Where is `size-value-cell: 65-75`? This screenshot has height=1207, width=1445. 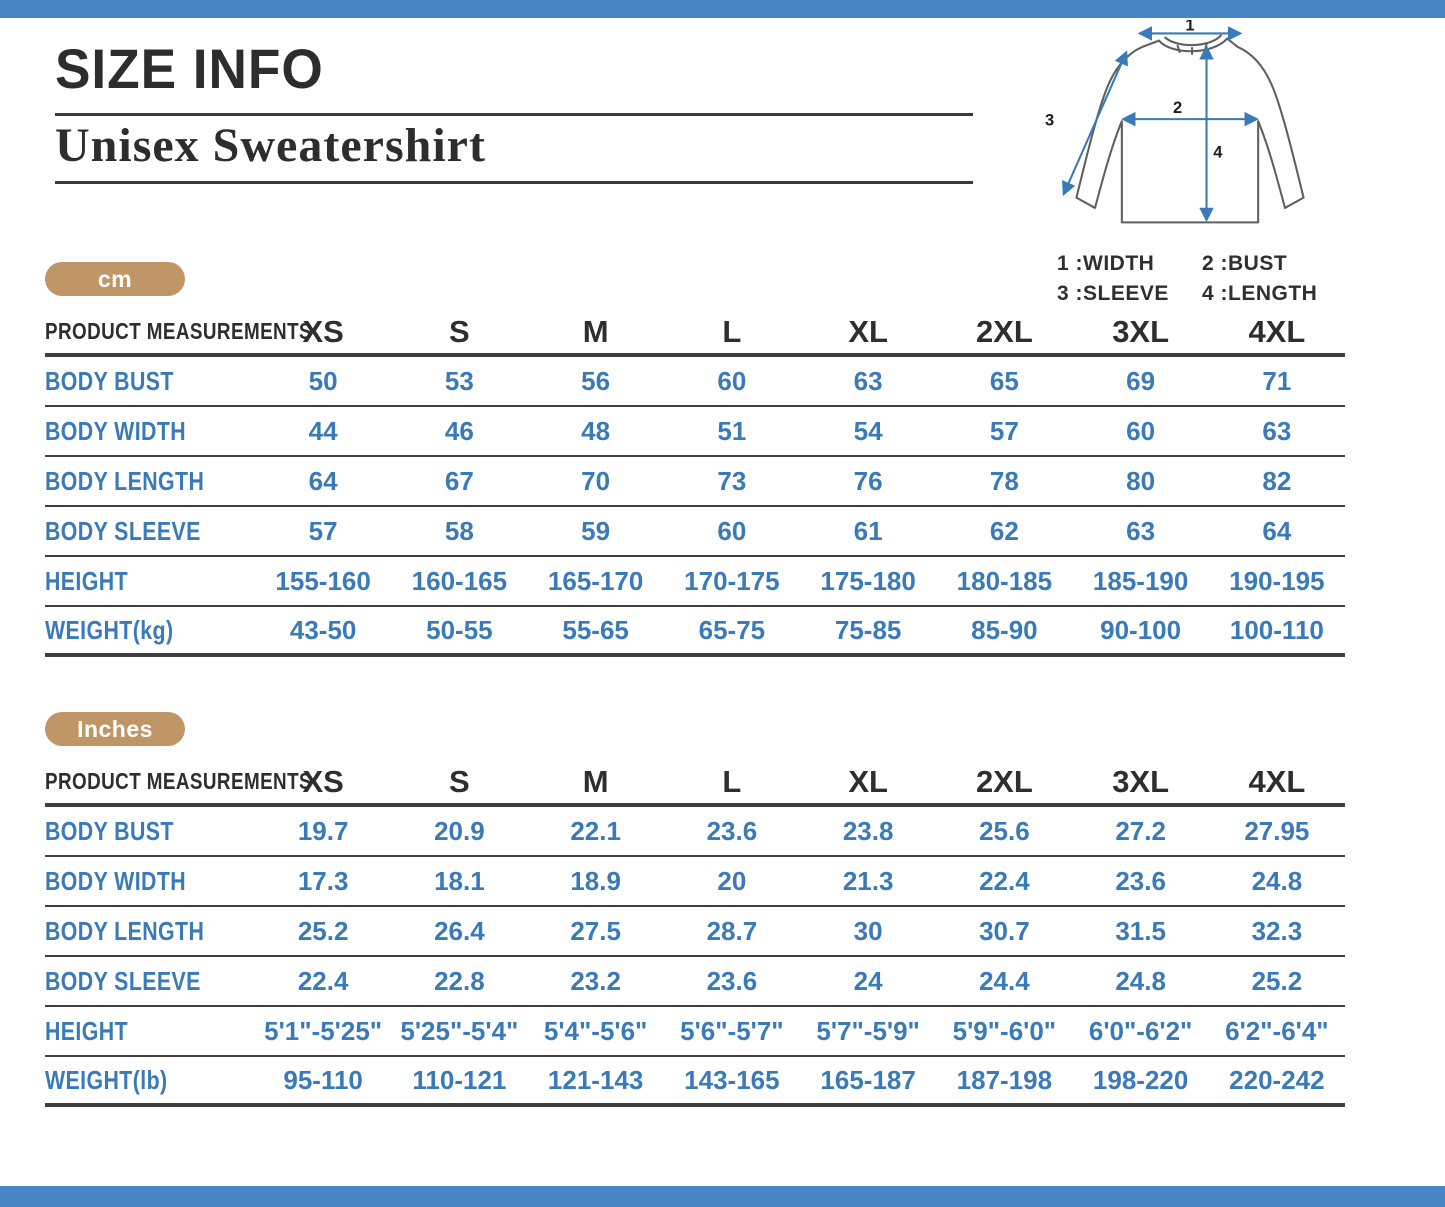 size-value-cell: 65-75 is located at coordinates (732, 629).